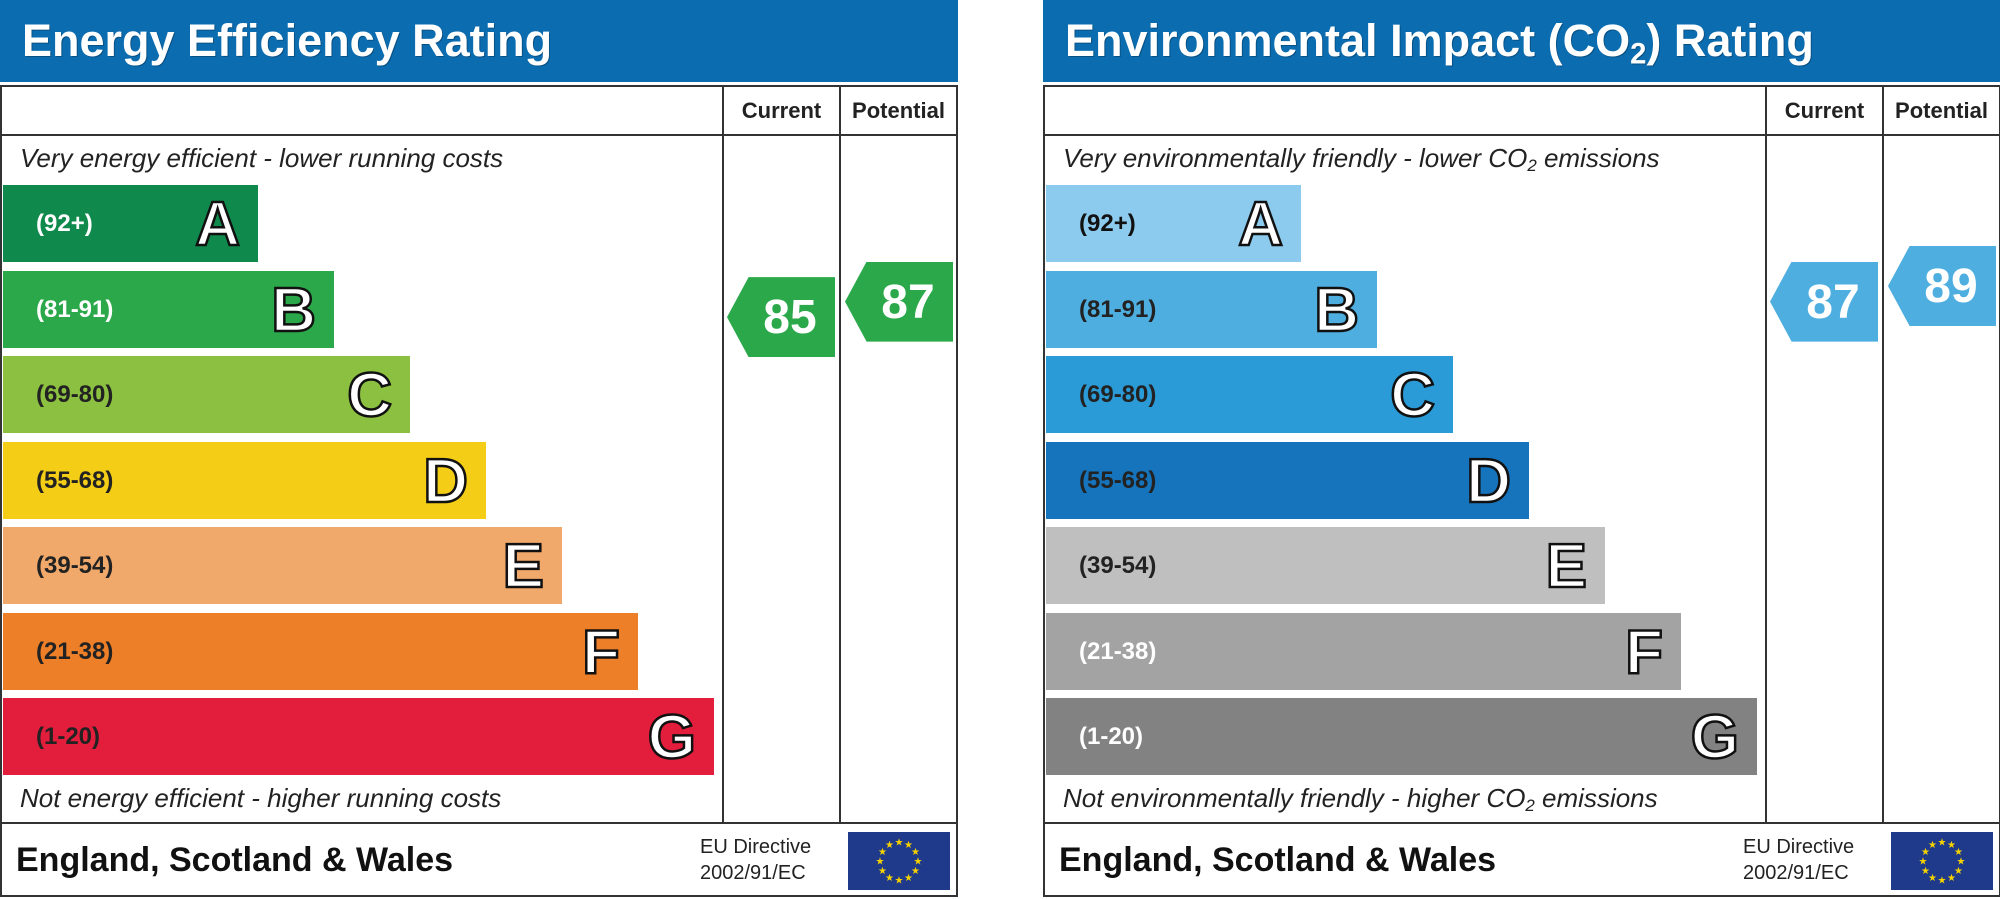  What do you see at coordinates (68, 736) in the screenshot?
I see `band-range-label: (1-20)` at bounding box center [68, 736].